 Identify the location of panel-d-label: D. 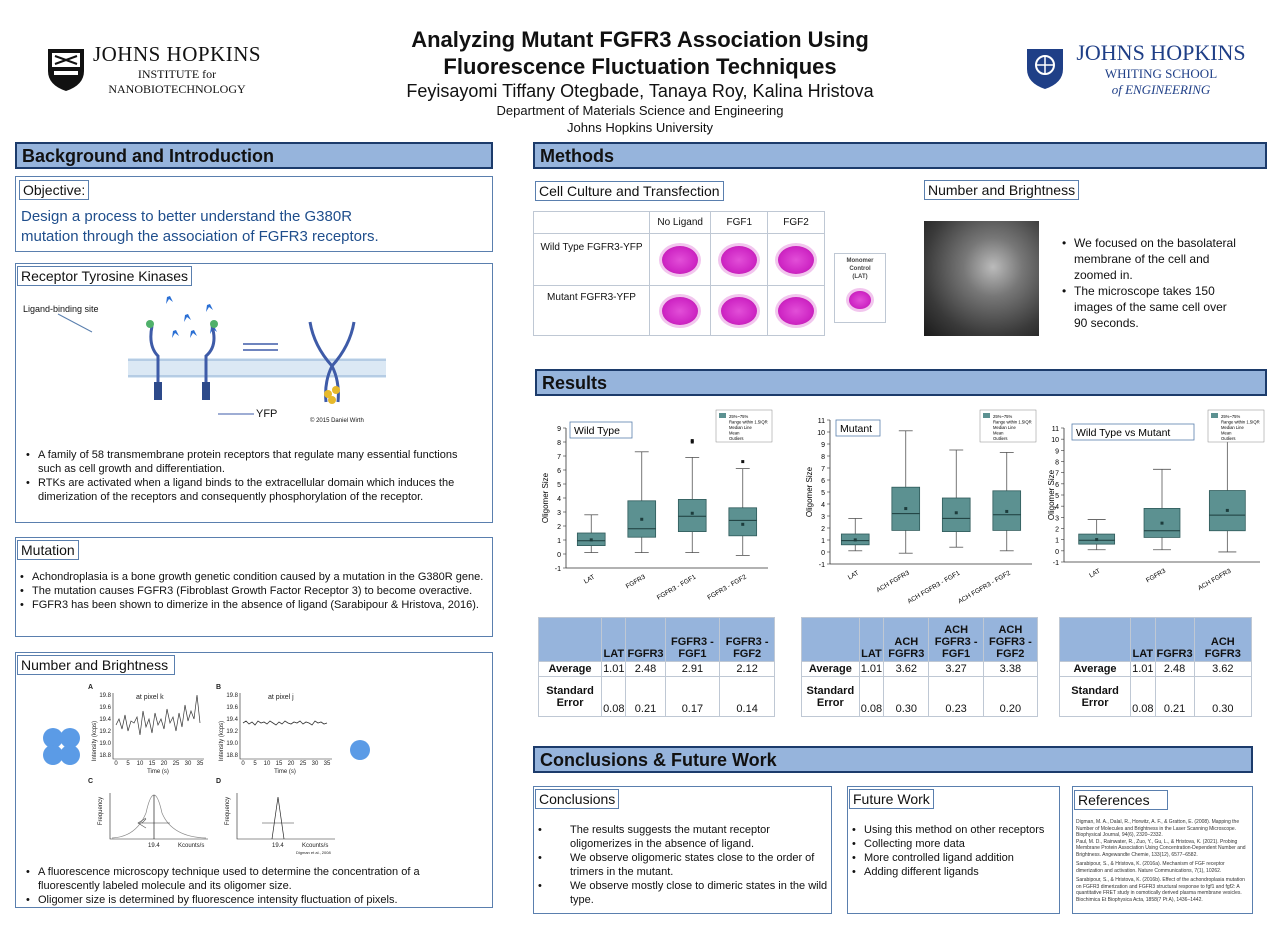
(218, 781).